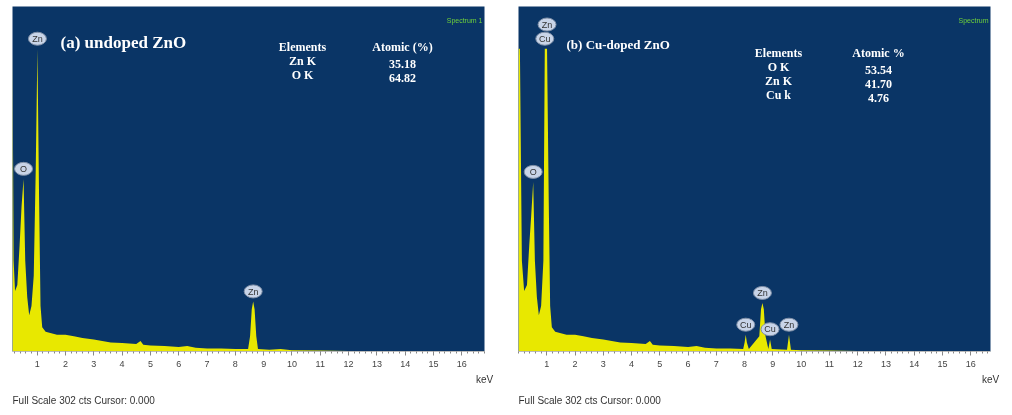 The height and width of the screenshot is (415, 1012). What do you see at coordinates (778, 94) in the screenshot?
I see `annotation: Cu k` at bounding box center [778, 94].